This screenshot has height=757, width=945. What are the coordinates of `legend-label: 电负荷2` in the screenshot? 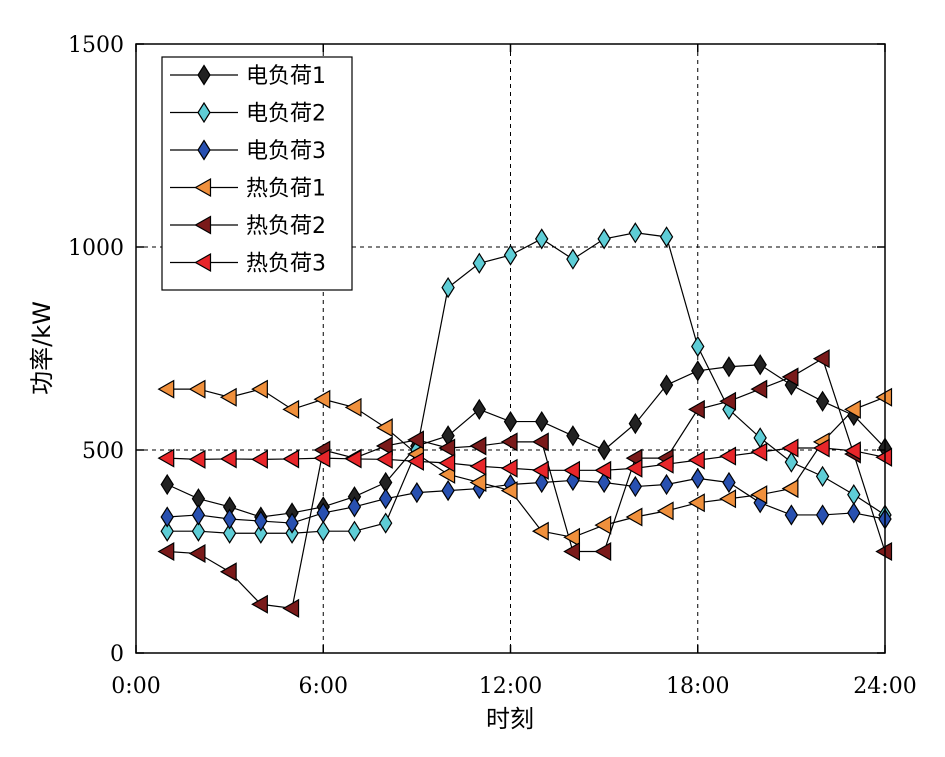 It's located at (286, 114).